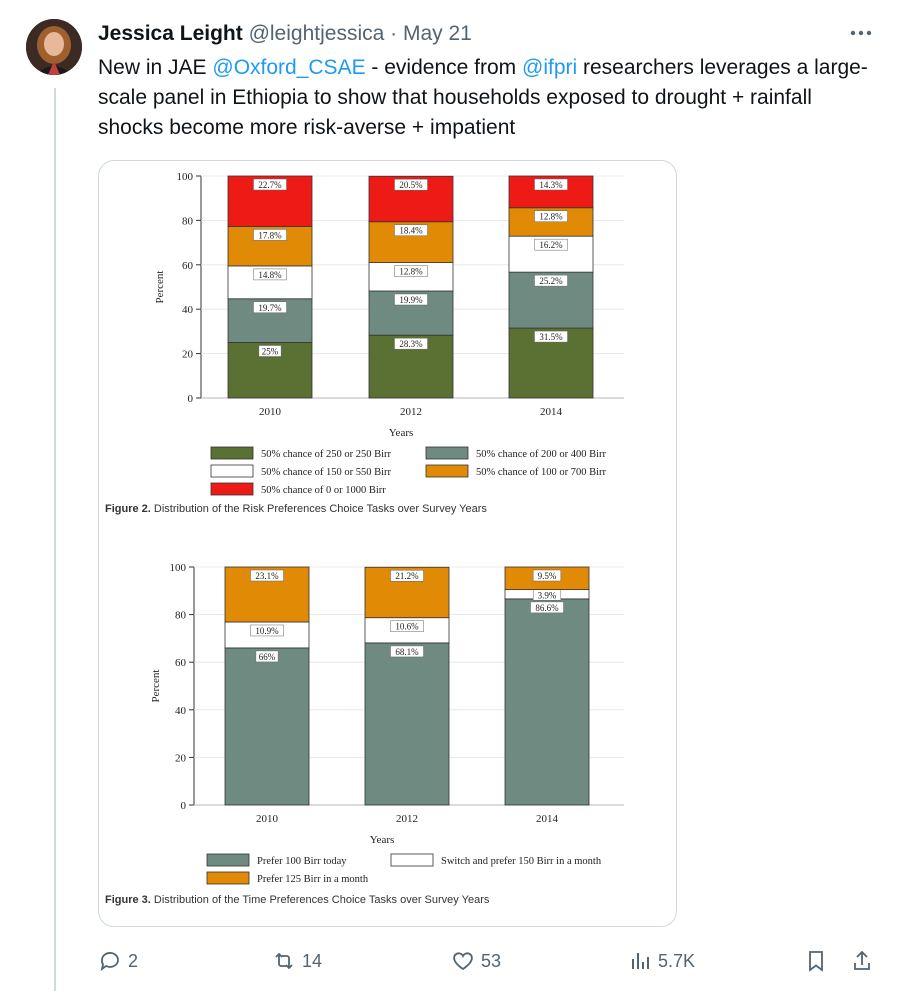  Describe the element at coordinates (326, 472) in the screenshot. I see `legend-label: 50% chance of 150 or 550 Birr` at that location.